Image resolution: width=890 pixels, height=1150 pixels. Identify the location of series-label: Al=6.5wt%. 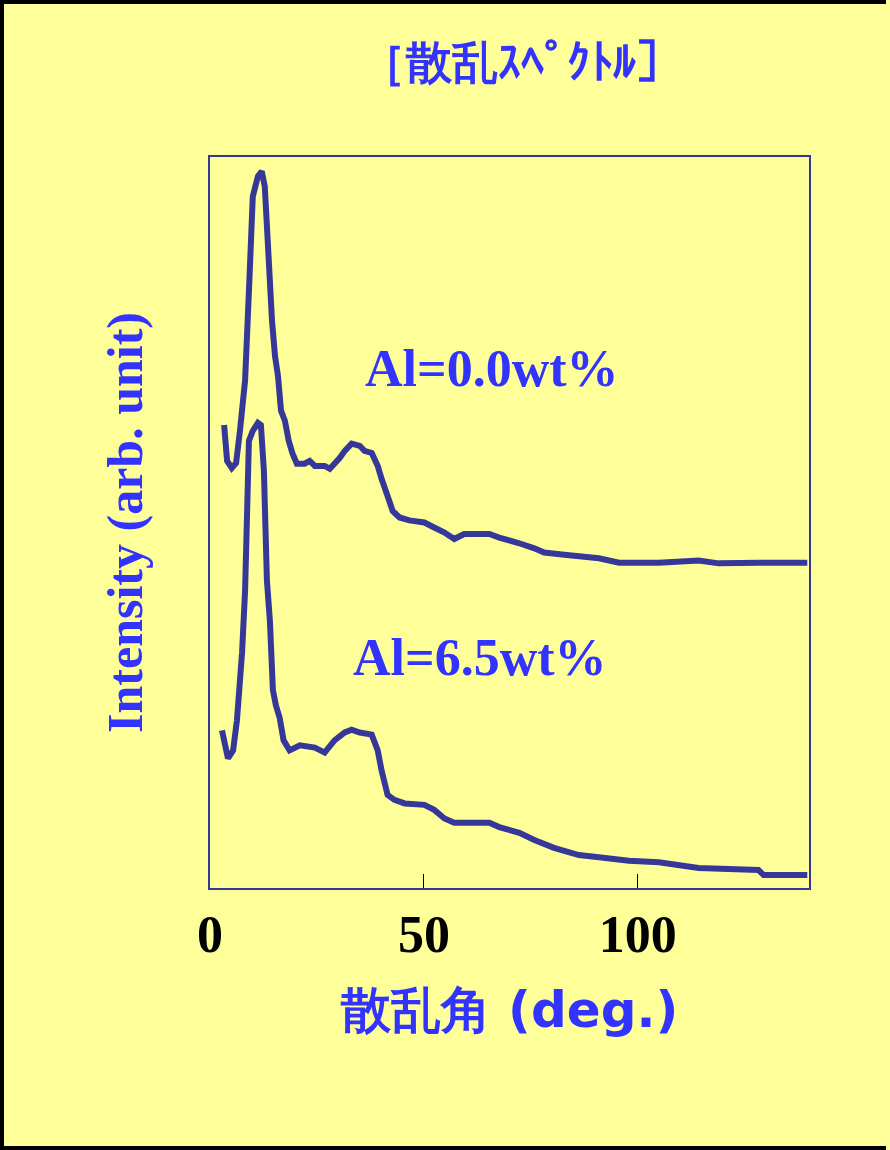
(480, 657).